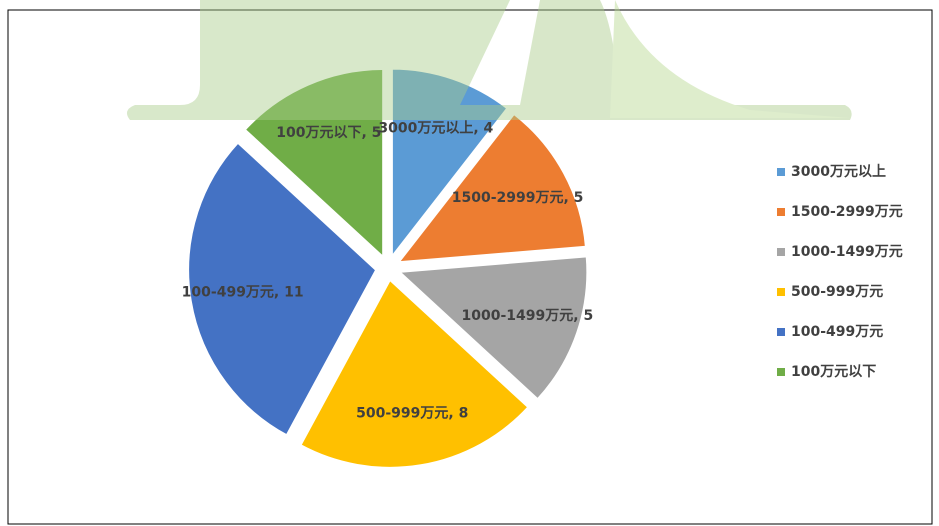 Image resolution: width=939 pixels, height=526 pixels. What do you see at coordinates (838, 172) in the screenshot?
I see `legend-label: 3000万元以上` at bounding box center [838, 172].